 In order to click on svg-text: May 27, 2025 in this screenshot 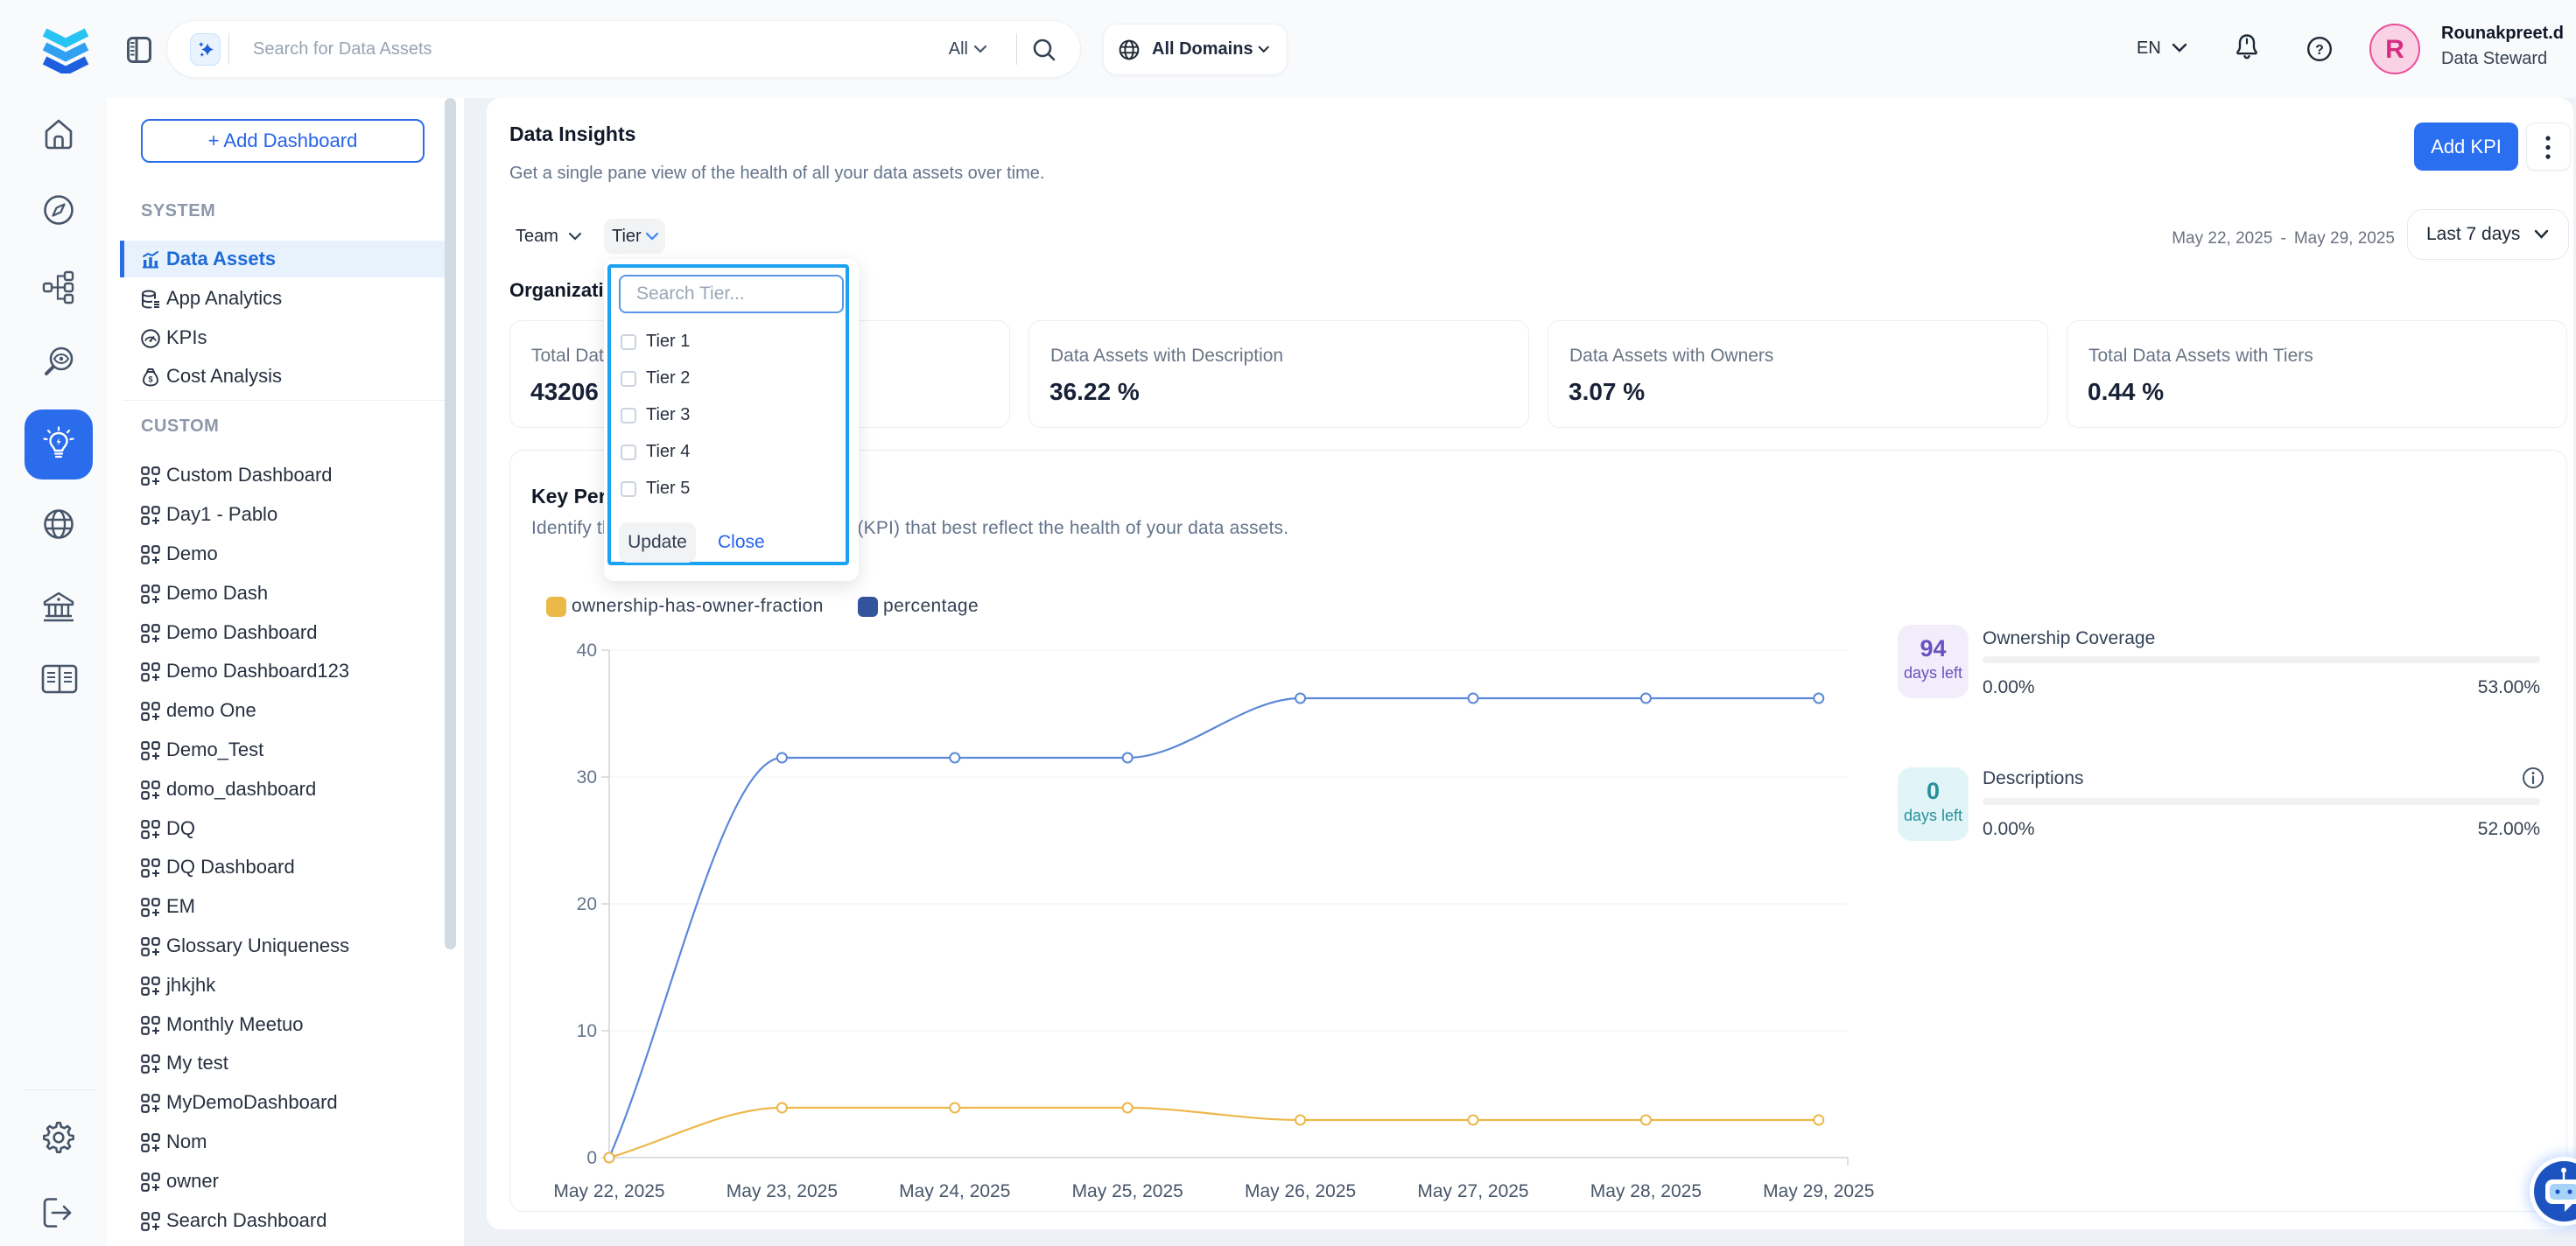, I will do `click(1473, 1191)`.